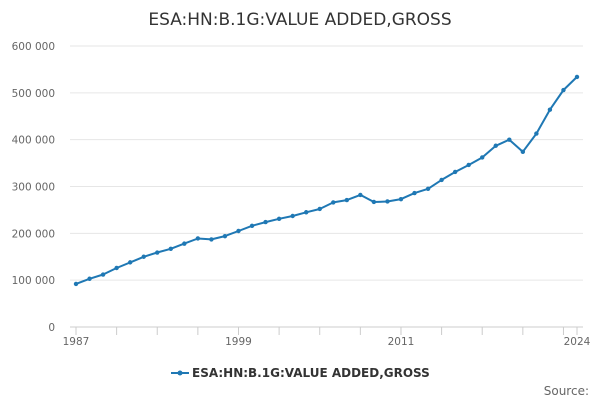  I want to click on y-tick-label: 500 000, so click(33, 94).